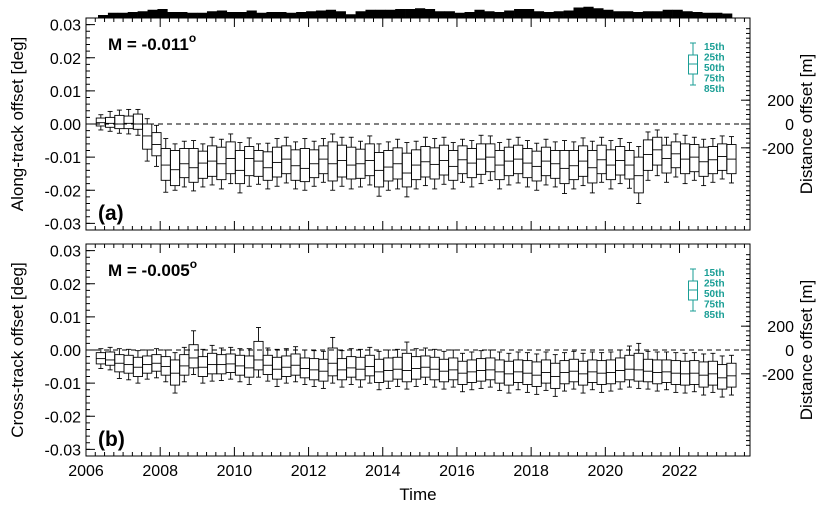 Image resolution: width=823 pixels, height=508 pixels. I want to click on boxplot-series, so click(416, 156).